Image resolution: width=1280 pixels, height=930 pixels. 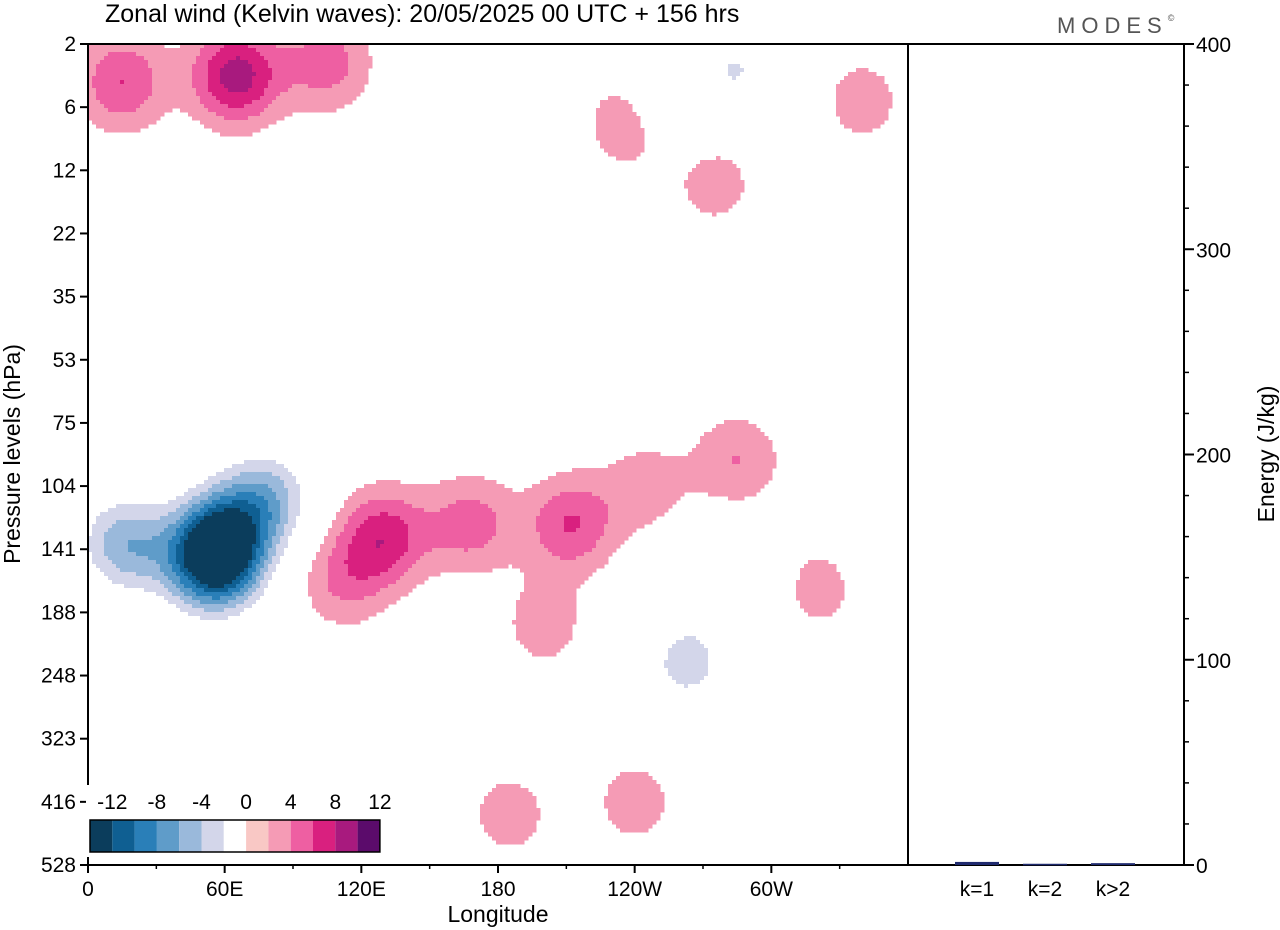 What do you see at coordinates (246, 802) in the screenshot?
I see `colorbar-label: 0` at bounding box center [246, 802].